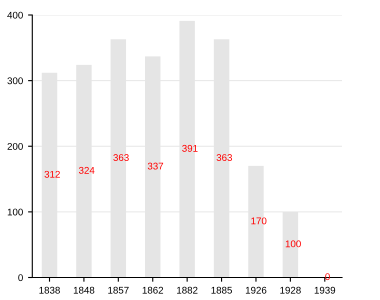 This screenshot has height=300, width=380. Describe the element at coordinates (190, 148) in the screenshot. I see `data-label: 391` at that location.